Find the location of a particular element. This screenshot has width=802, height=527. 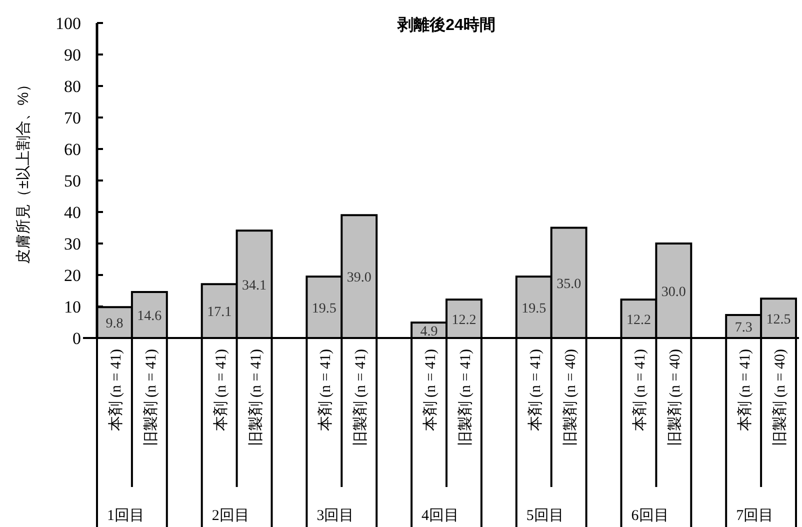

y-tick-label: 10 is located at coordinates (72, 307).